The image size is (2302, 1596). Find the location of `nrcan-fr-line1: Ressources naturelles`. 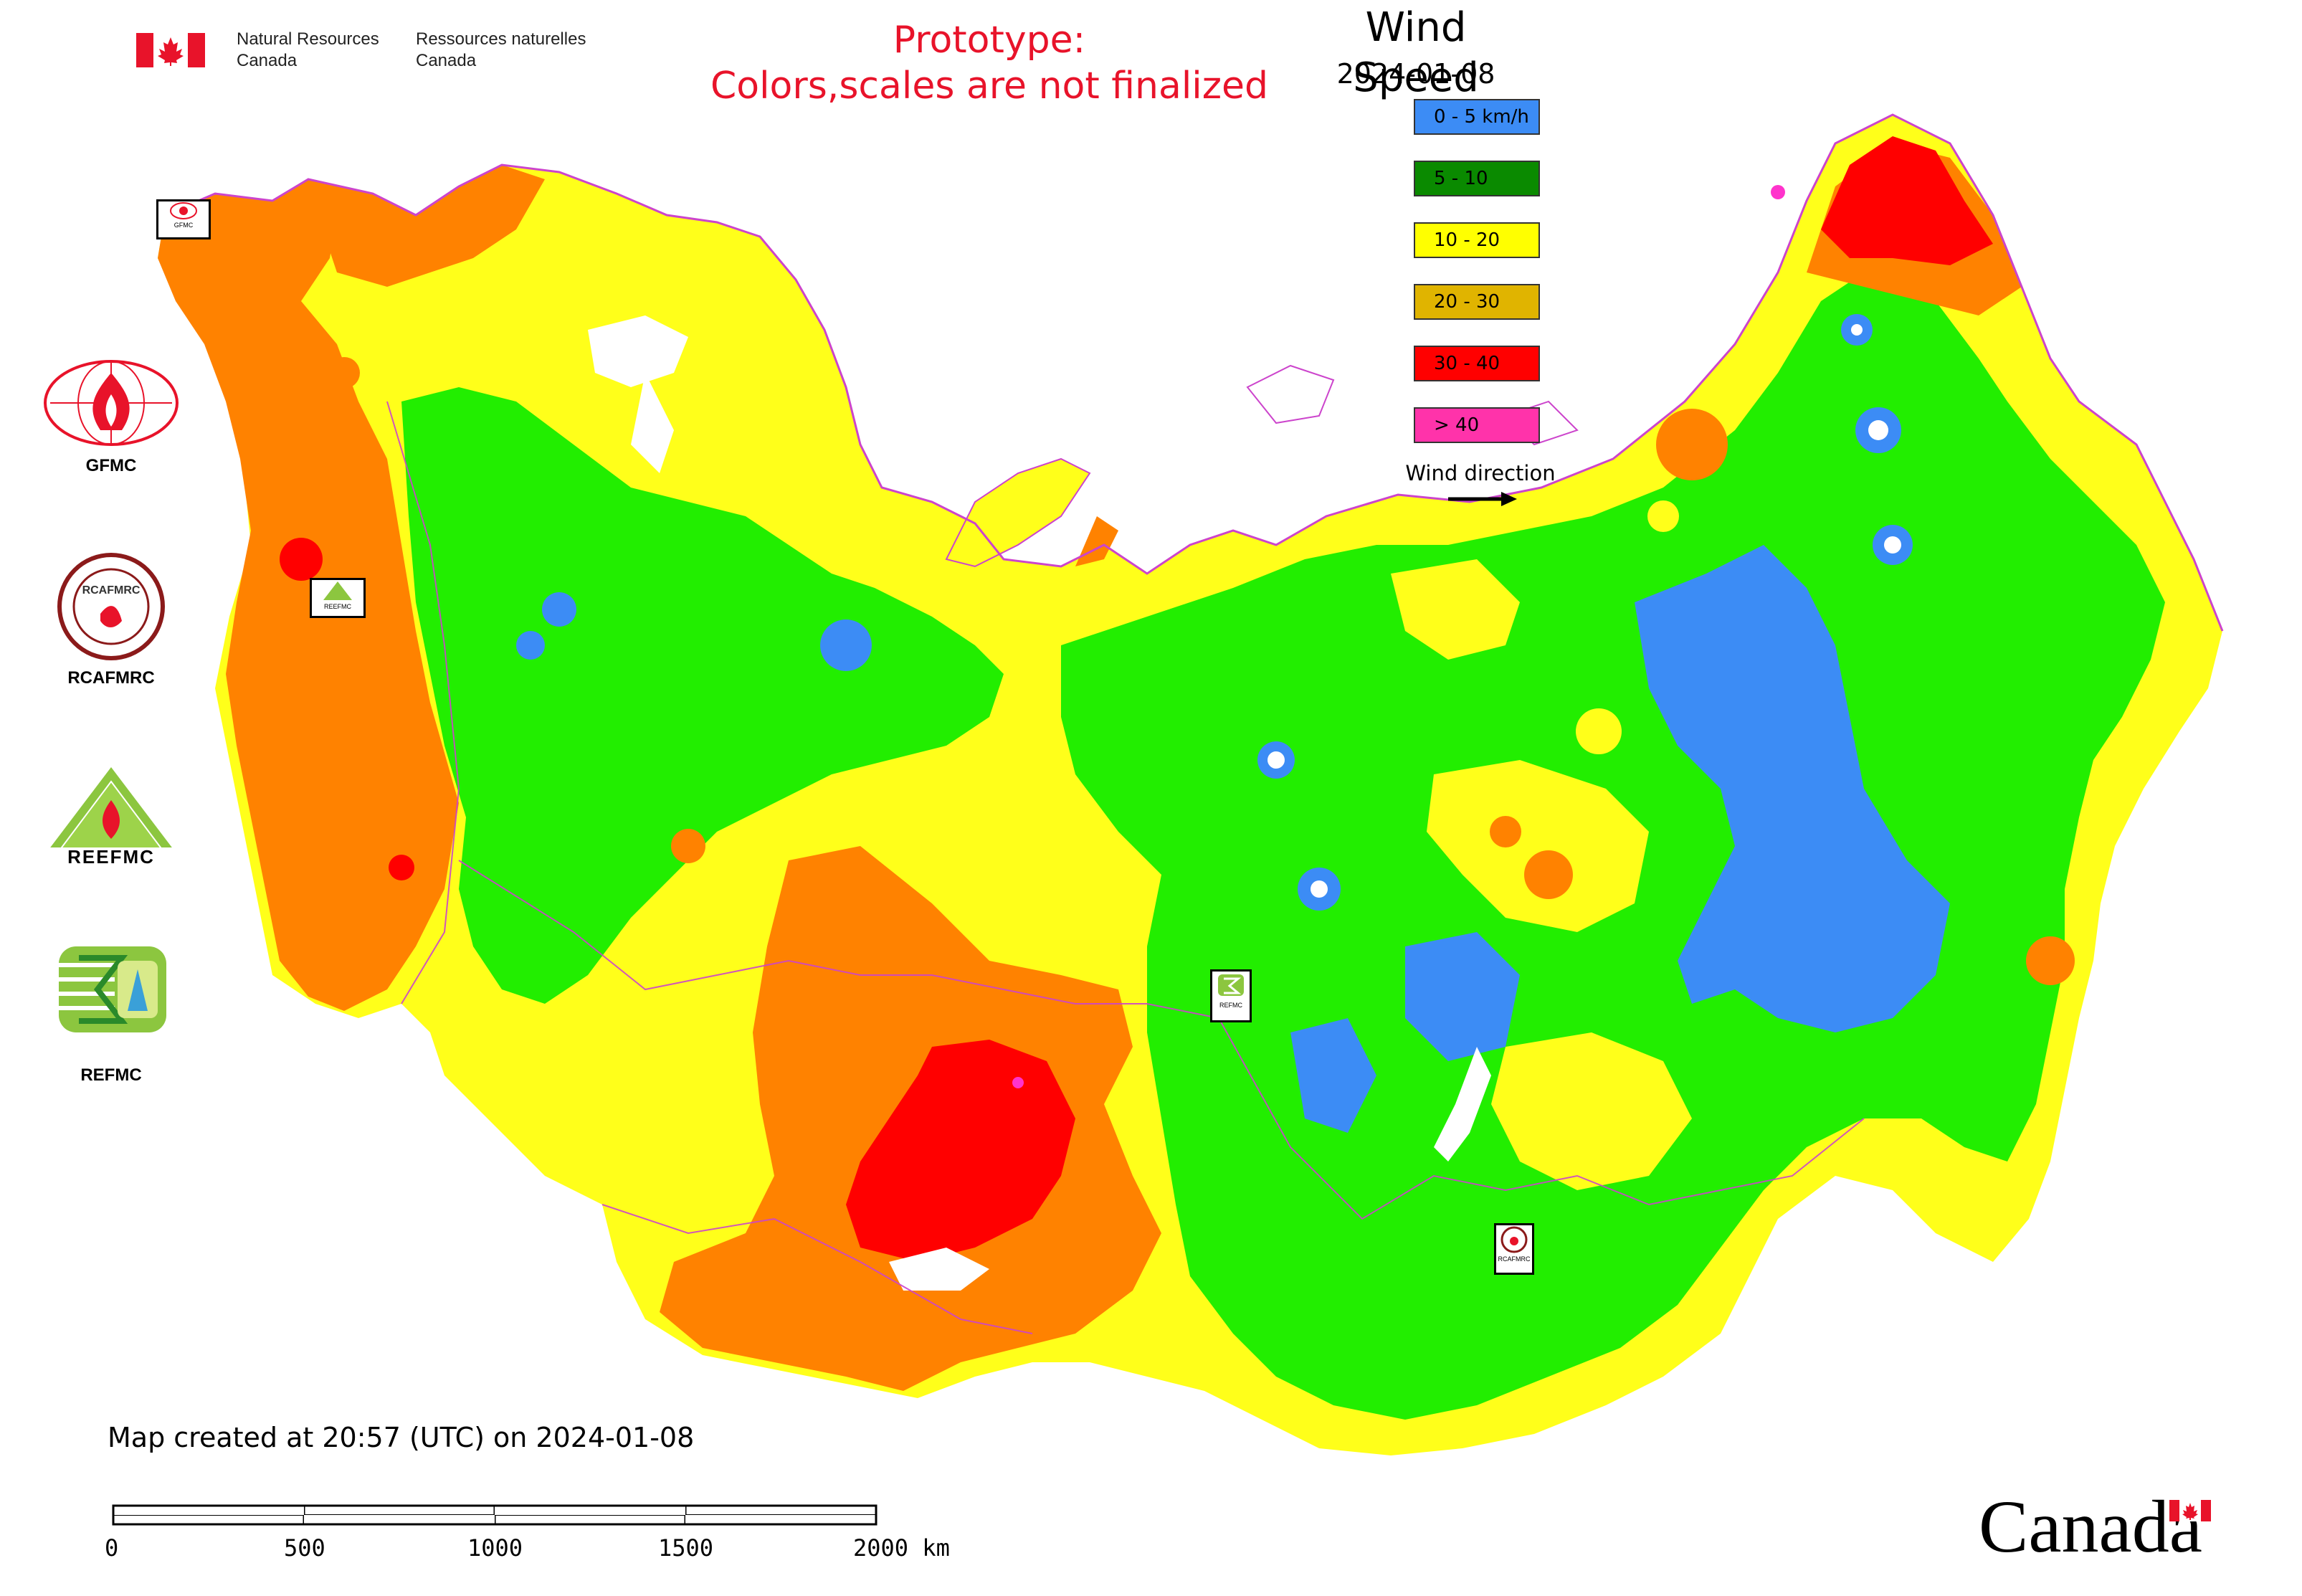

nrcan-fr-line1: Ressources naturelles is located at coordinates (501, 39).